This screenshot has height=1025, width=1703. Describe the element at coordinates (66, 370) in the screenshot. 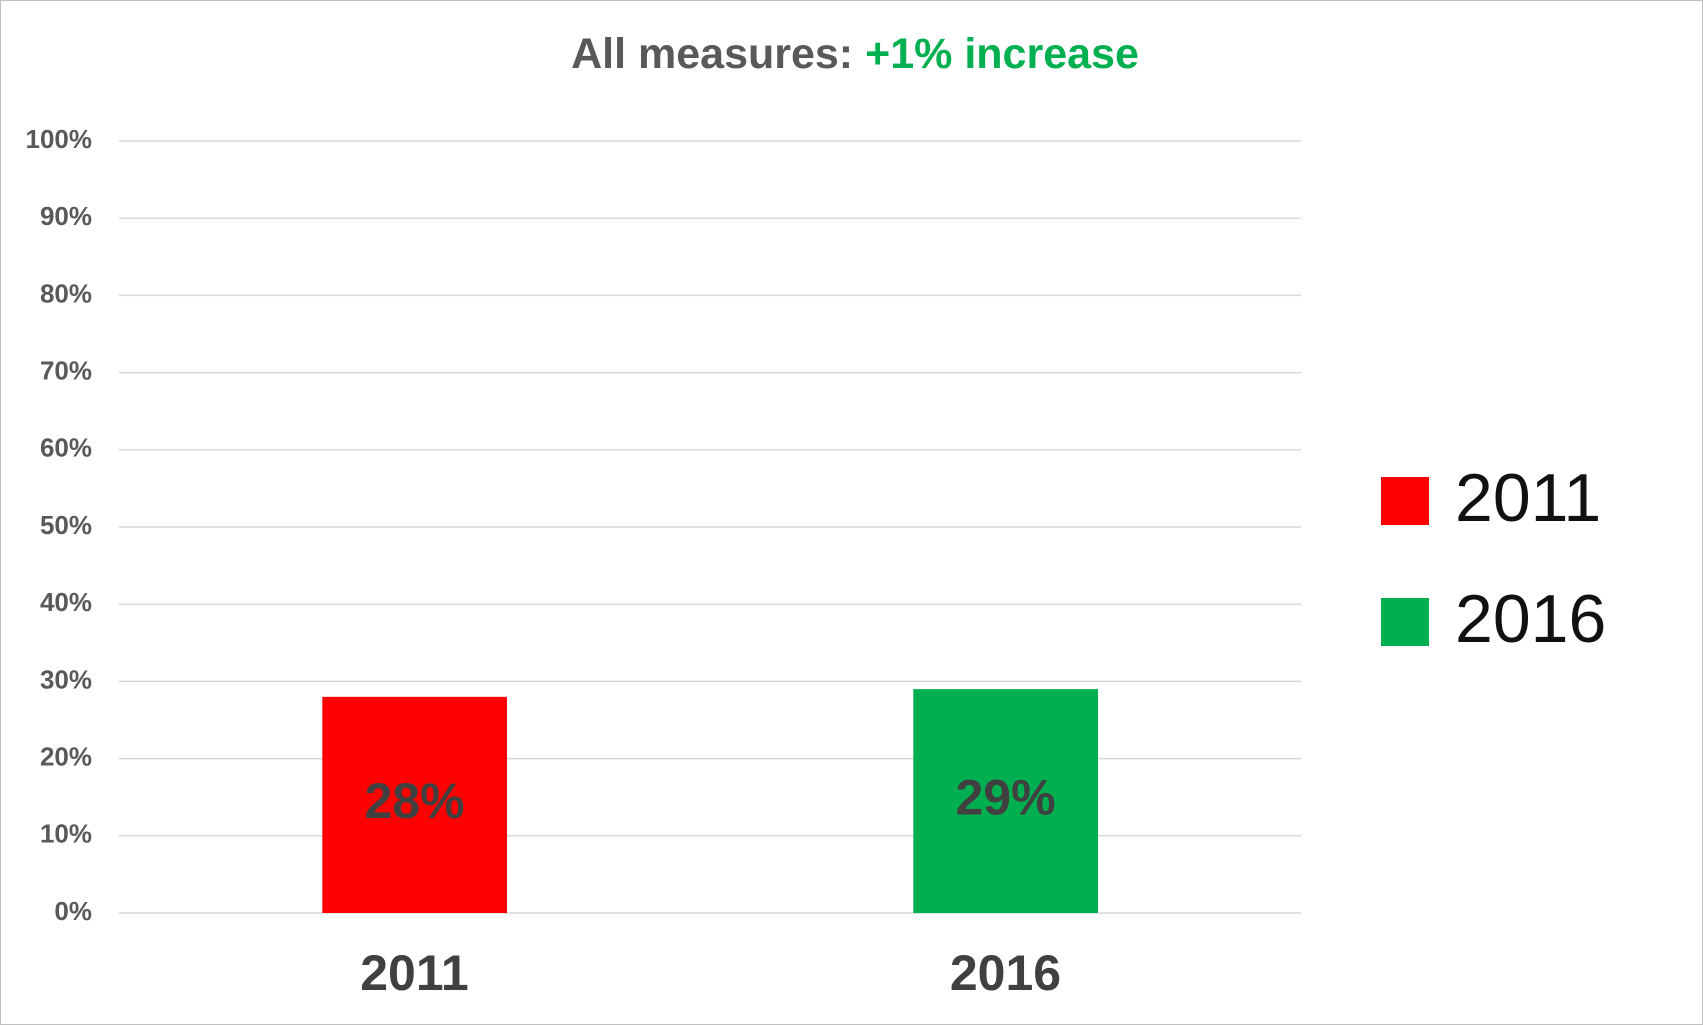

I see `y-tick-label: 70%` at that location.